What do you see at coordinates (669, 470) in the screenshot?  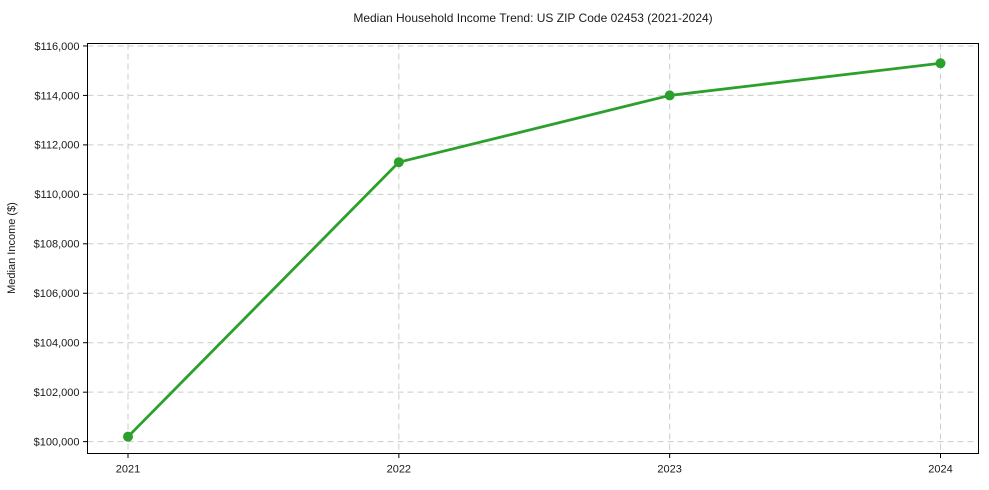 I see `x-tick-label: 2023` at bounding box center [669, 470].